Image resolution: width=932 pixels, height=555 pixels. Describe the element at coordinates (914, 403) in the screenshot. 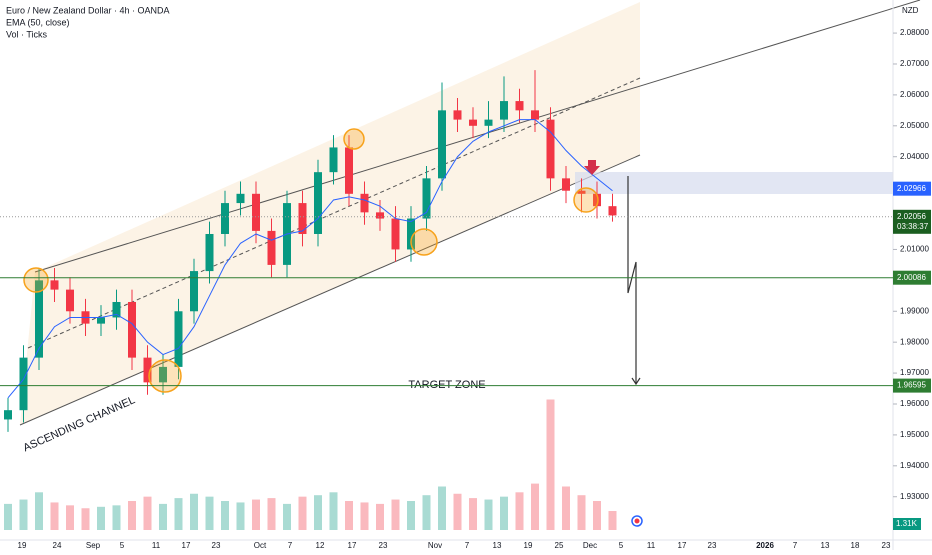

I see `y-tick-label: 1.96000` at that location.